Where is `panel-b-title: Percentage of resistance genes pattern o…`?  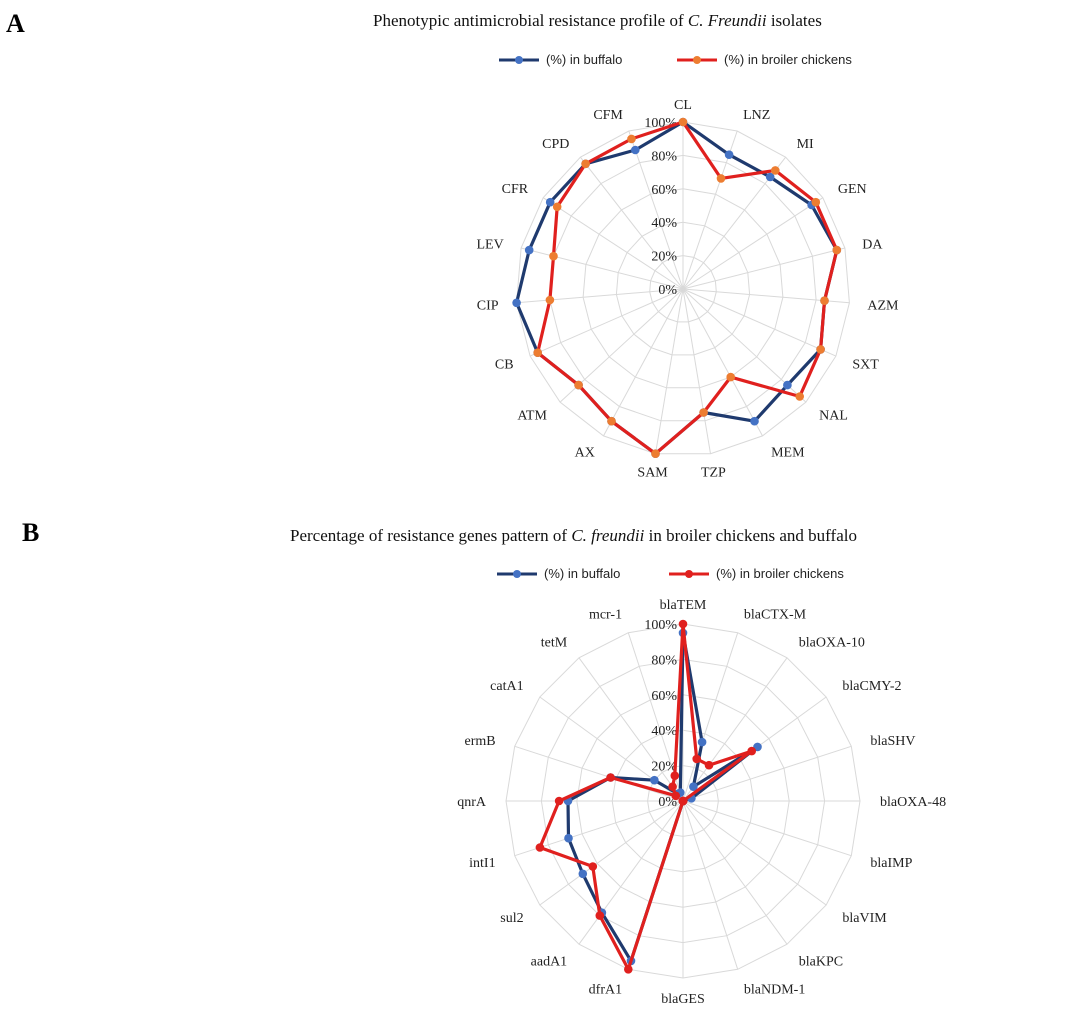
panel-b-title: Percentage of resistance genes pattern o… is located at coordinates (573, 535).